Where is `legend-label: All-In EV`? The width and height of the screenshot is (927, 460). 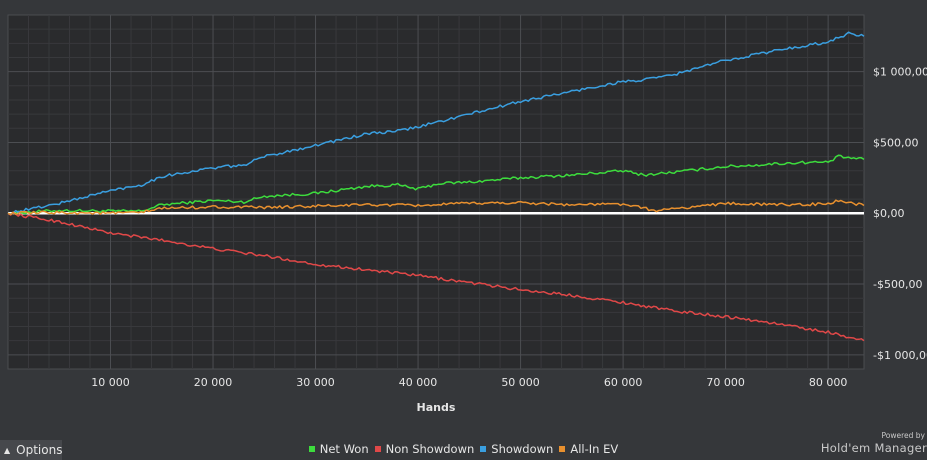 legend-label: All-In EV is located at coordinates (594, 449).